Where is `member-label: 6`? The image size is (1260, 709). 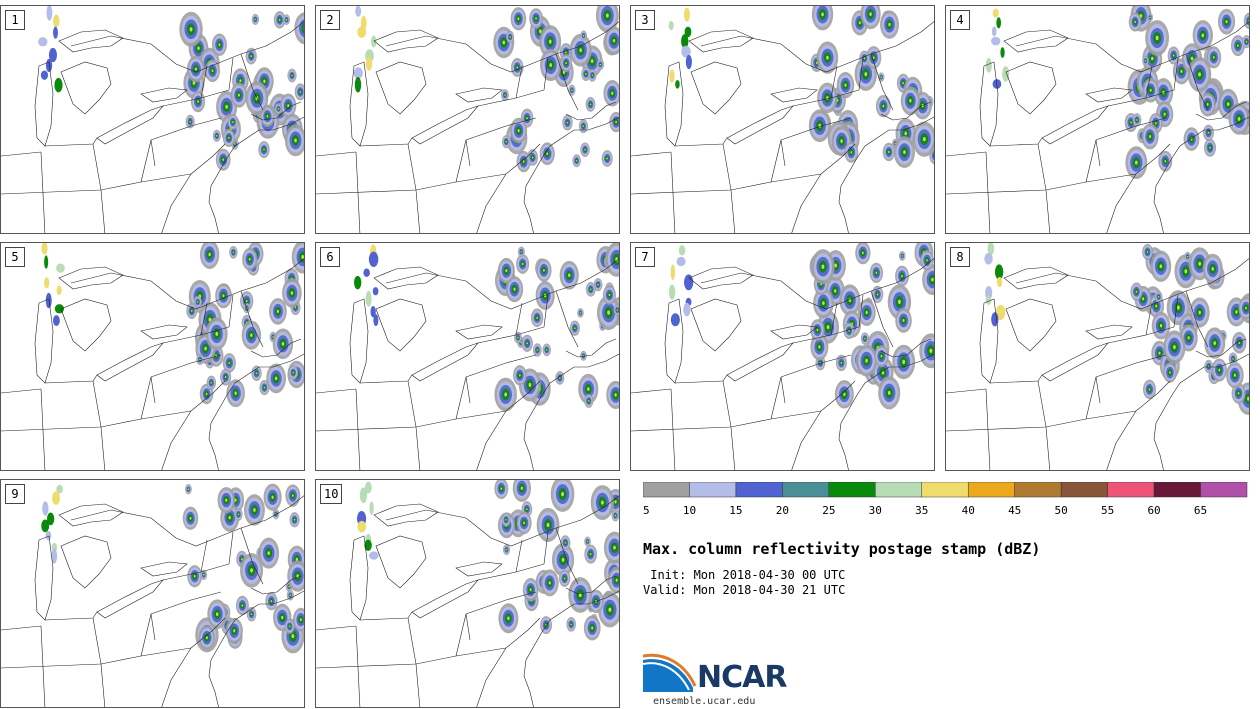 member-label: 6 is located at coordinates (330, 257).